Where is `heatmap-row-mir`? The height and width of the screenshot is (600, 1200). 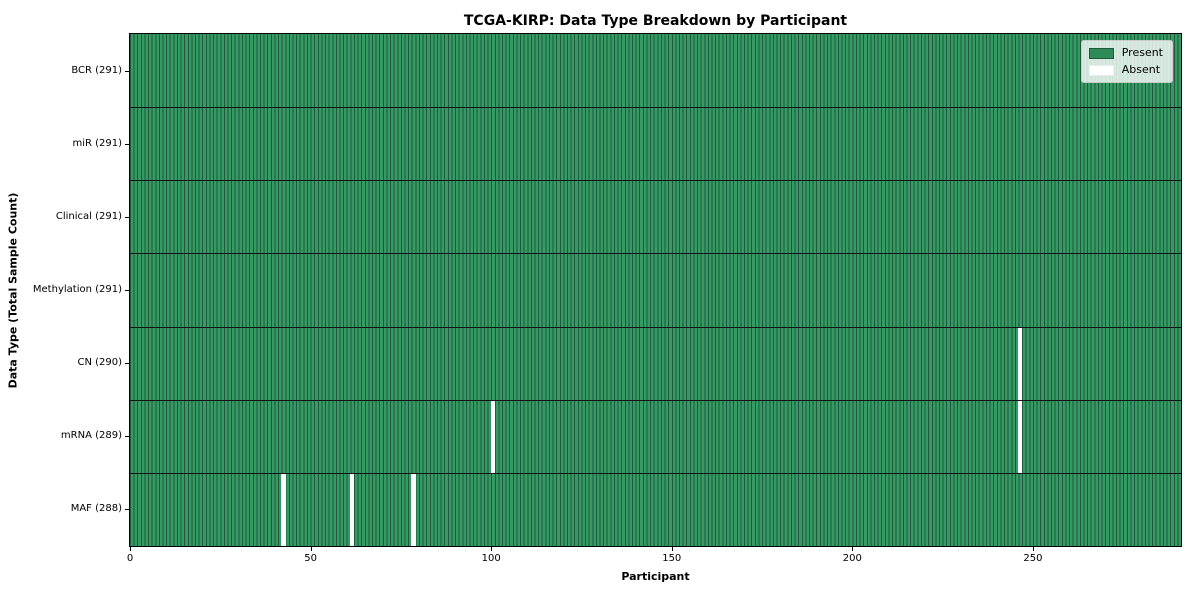
heatmap-row-mir is located at coordinates (655, 144).